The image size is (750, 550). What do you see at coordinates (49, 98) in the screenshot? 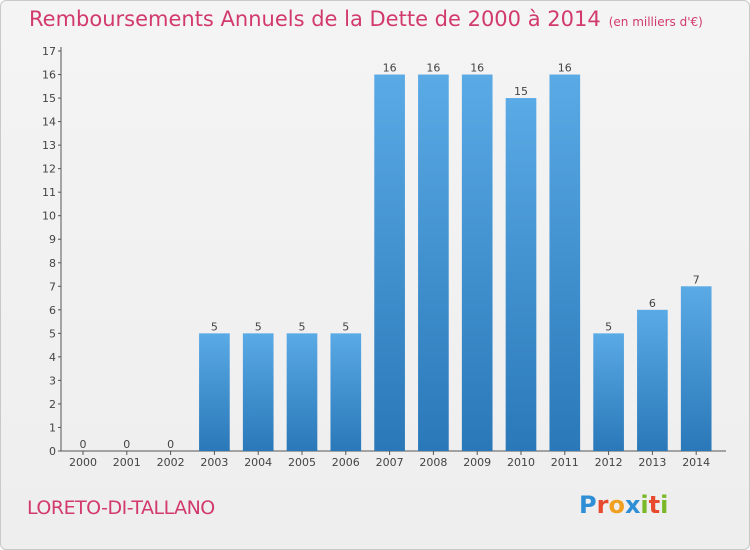
I see `y-tick-label: 15` at bounding box center [49, 98].